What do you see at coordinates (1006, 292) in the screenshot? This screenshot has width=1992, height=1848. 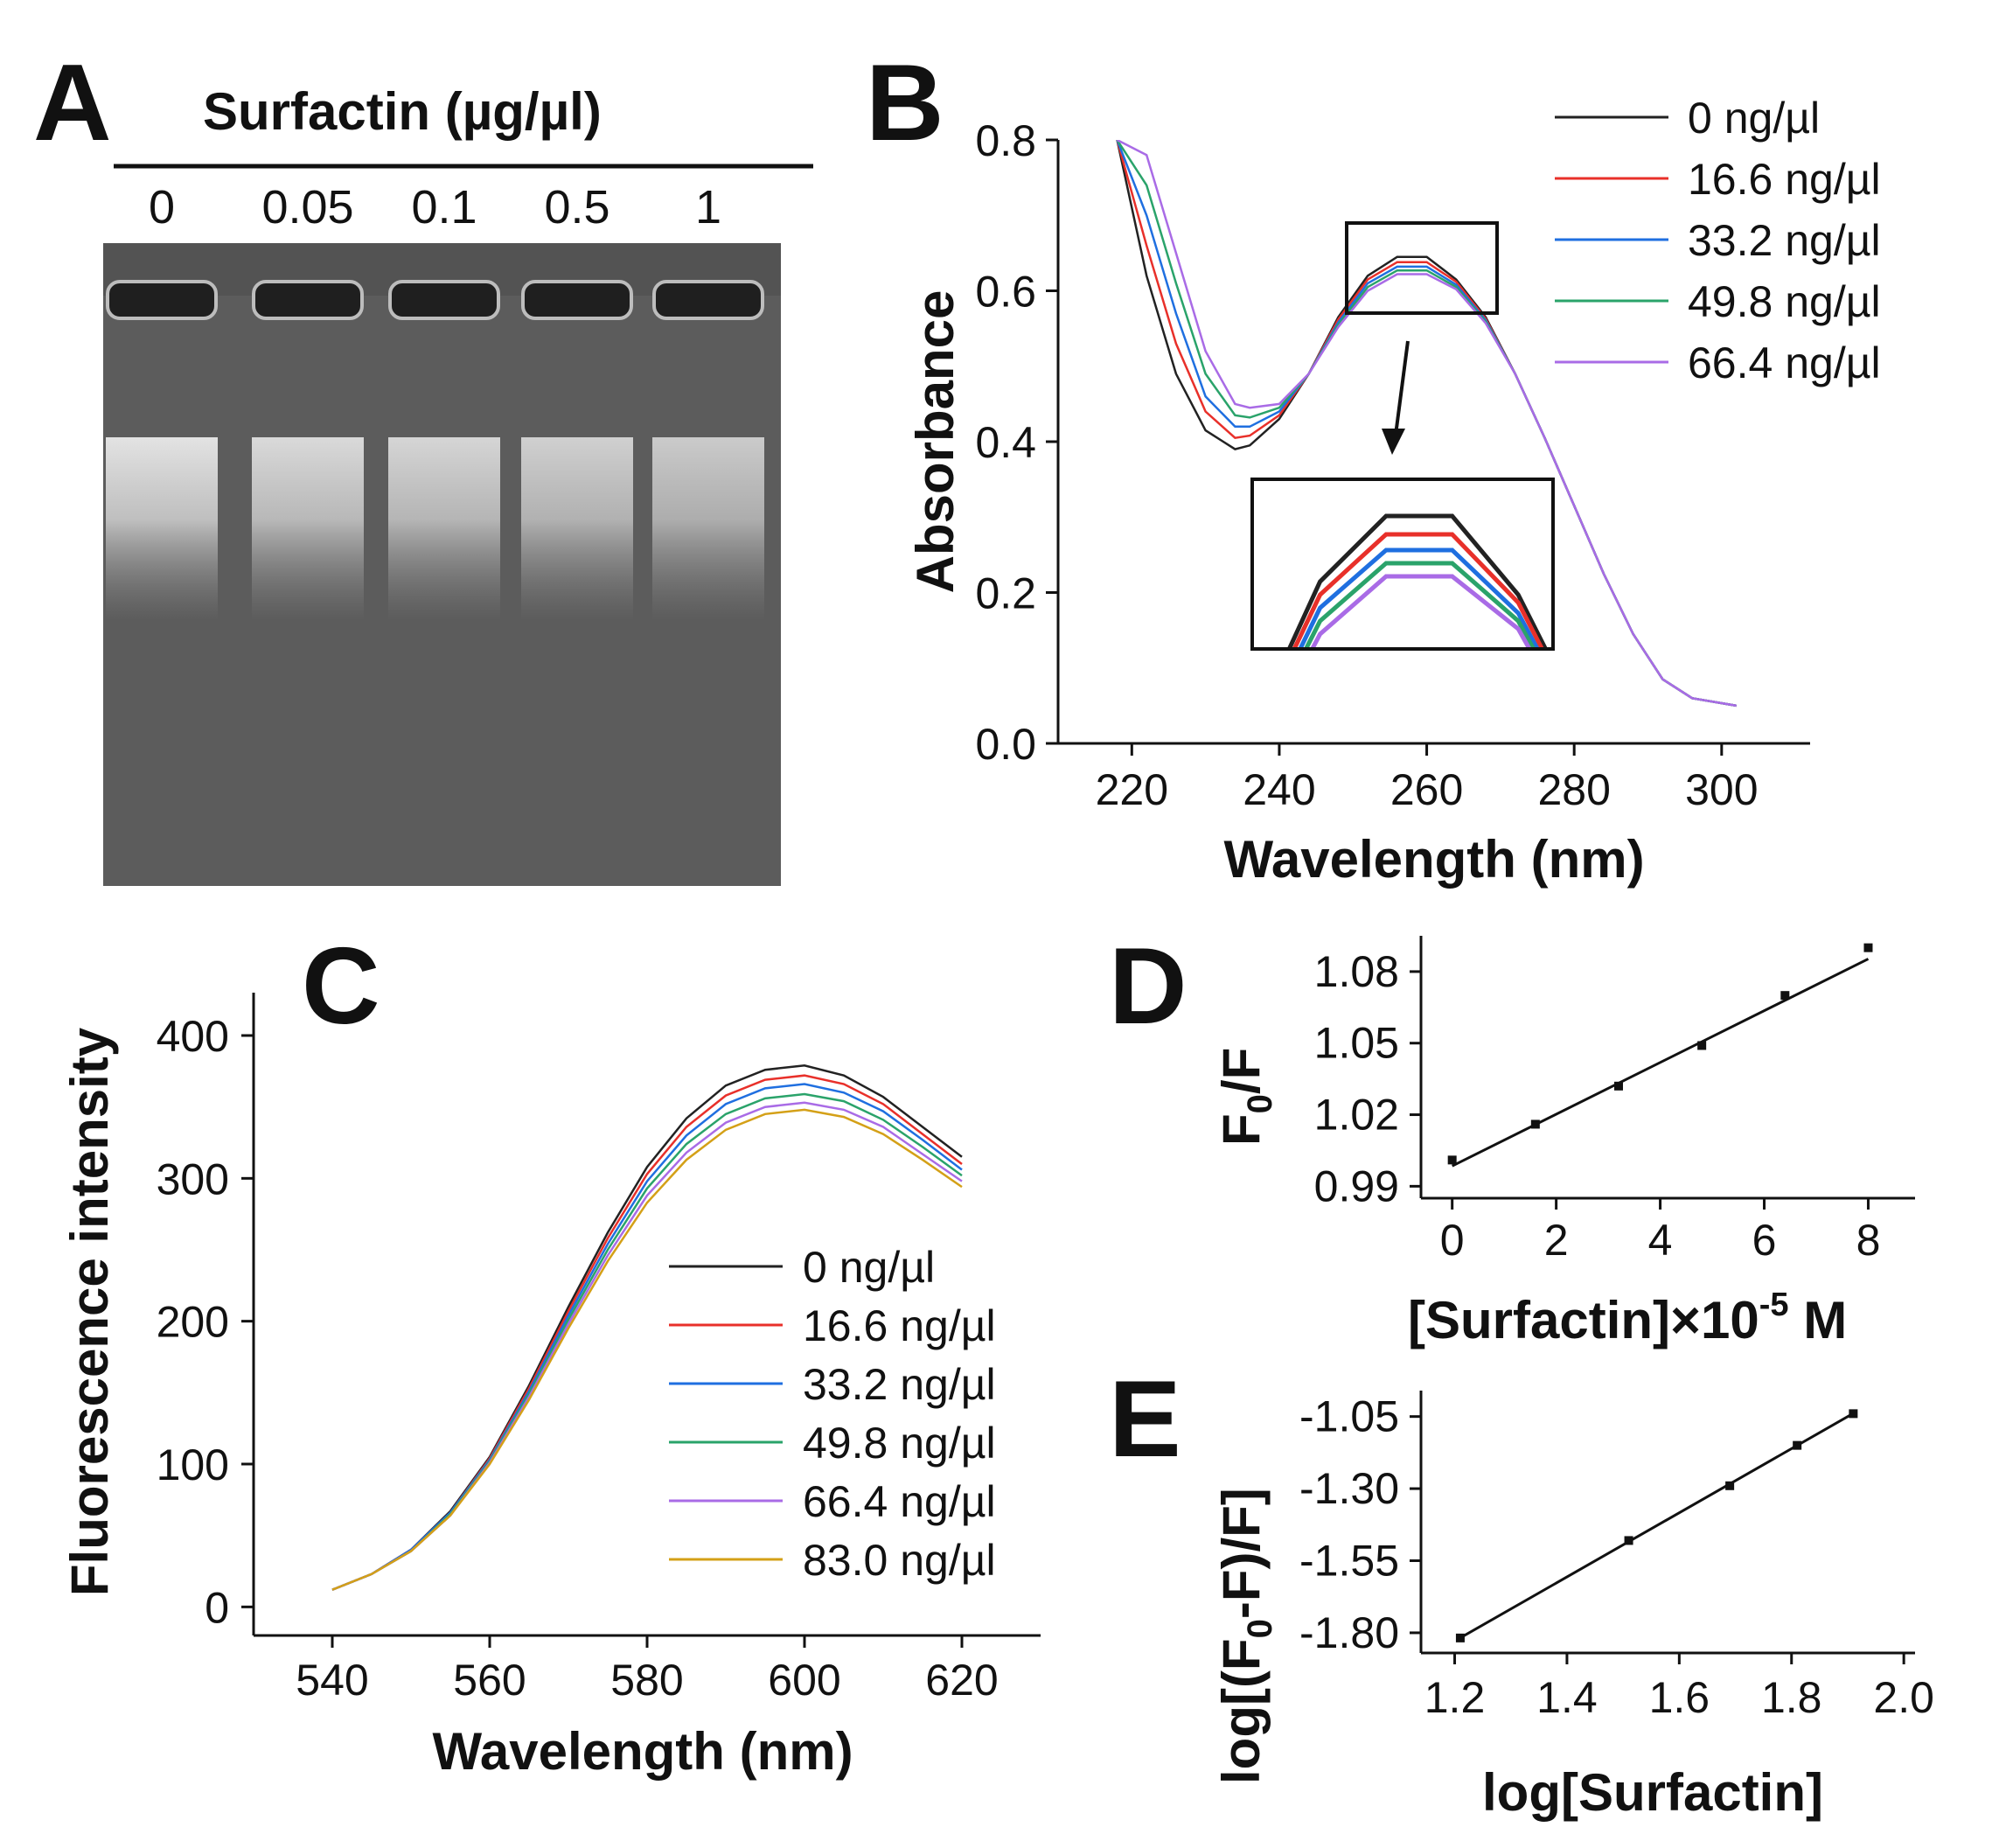 I see `b-y-tick-label: 0.6` at bounding box center [1006, 292].